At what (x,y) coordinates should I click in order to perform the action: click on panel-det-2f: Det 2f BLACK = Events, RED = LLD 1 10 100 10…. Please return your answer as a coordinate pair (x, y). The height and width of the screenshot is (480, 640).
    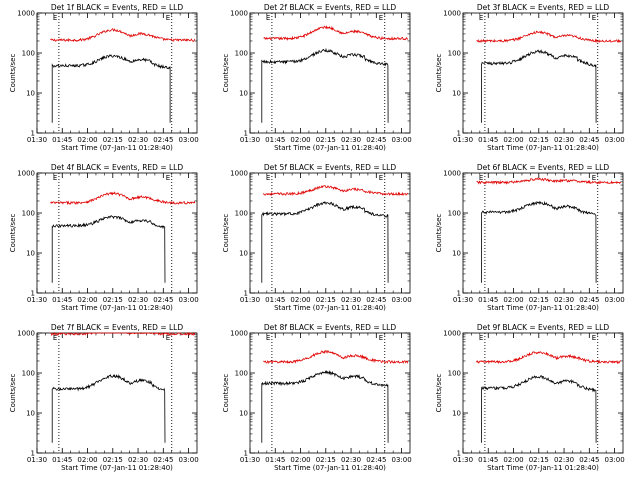
    Looking at the image, I should click on (317, 77).